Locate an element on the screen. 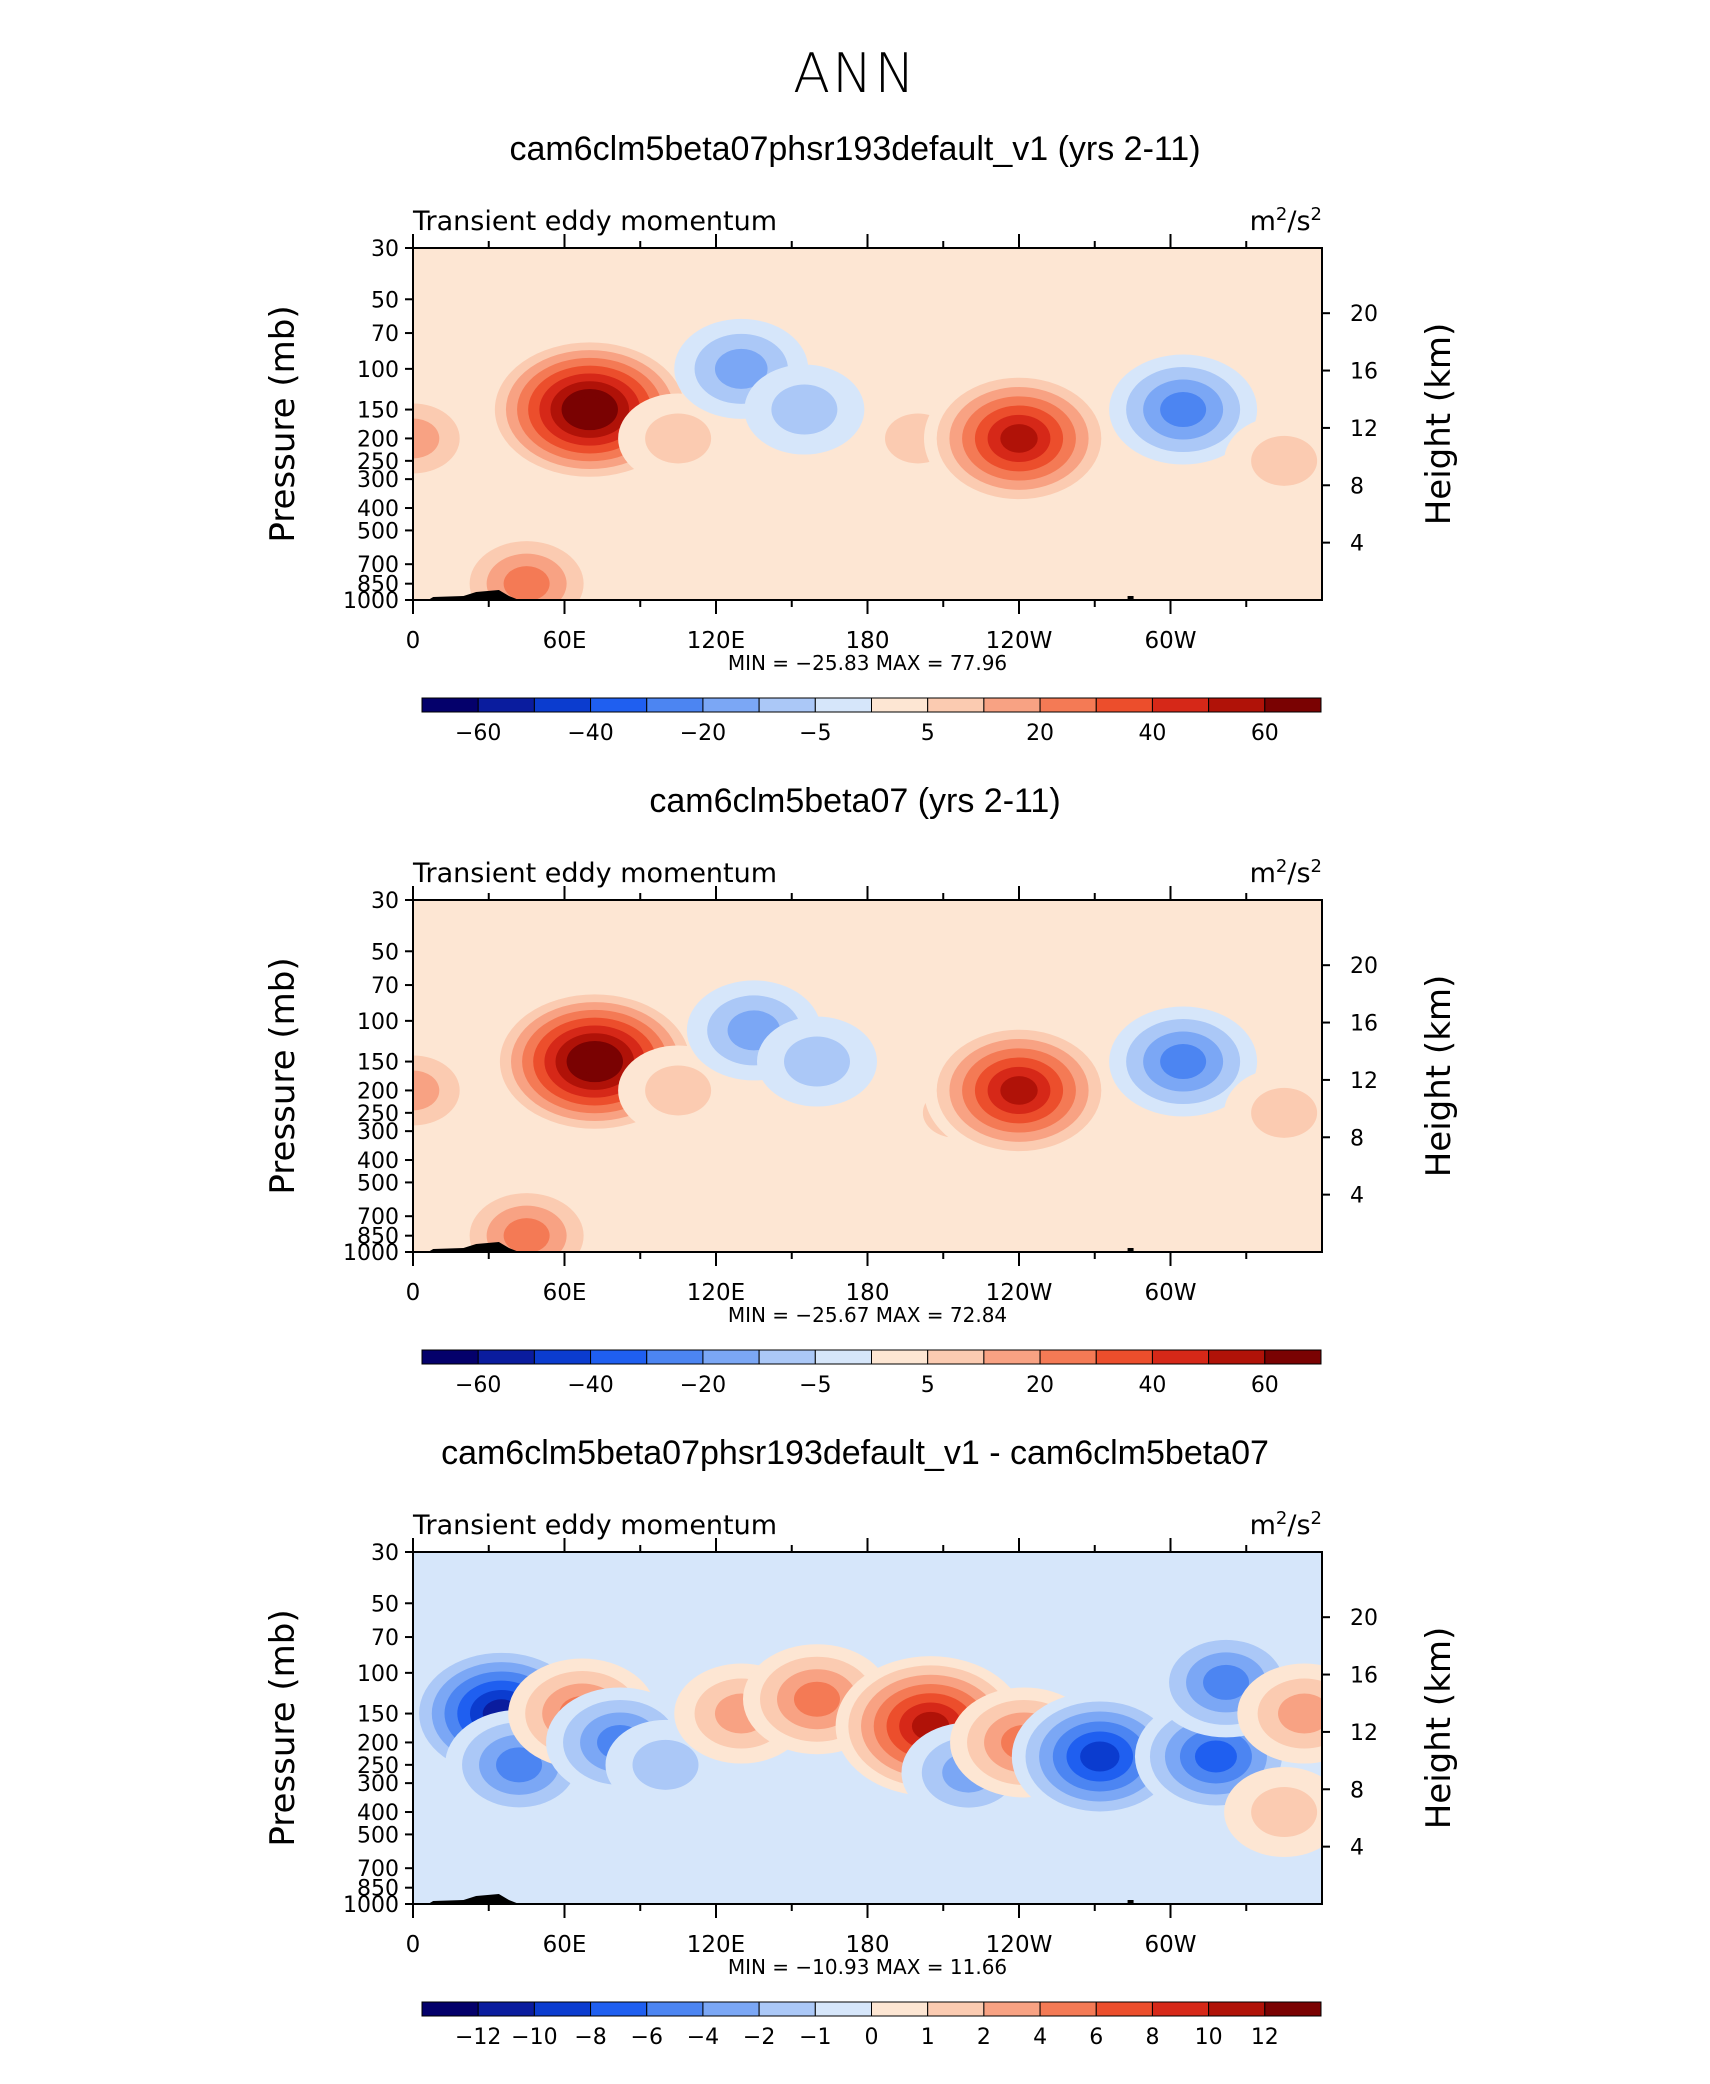  pressure-tick-label: 100 is located at coordinates (378, 1674).